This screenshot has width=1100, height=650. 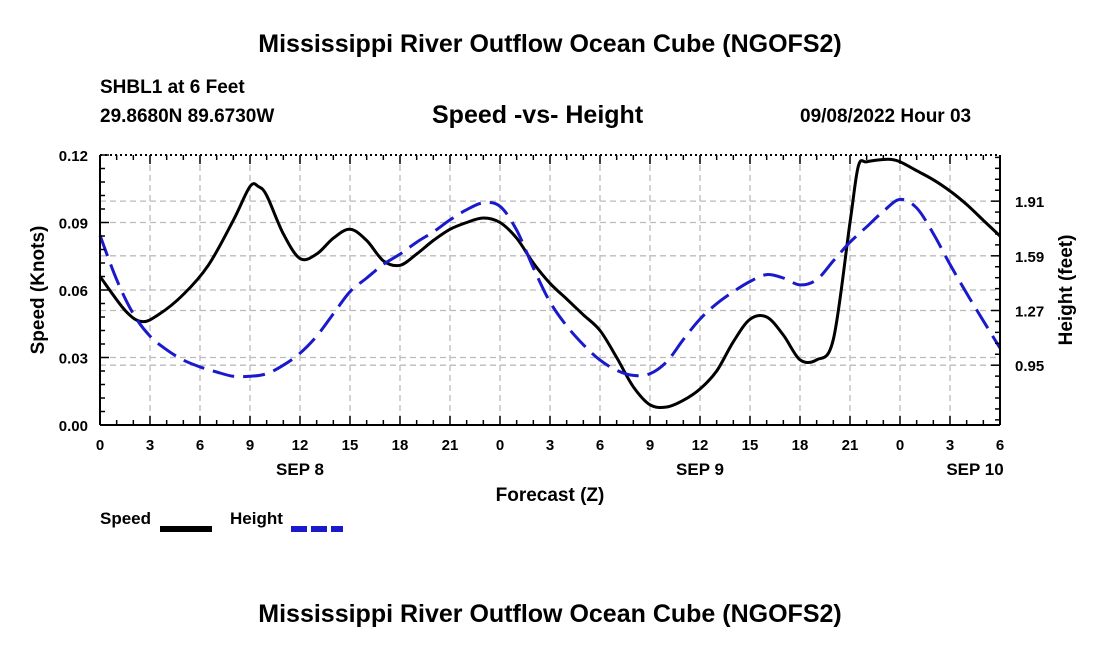 What do you see at coordinates (538, 115) in the screenshot?
I see `chart-subtitle: Speed -vs- Height` at bounding box center [538, 115].